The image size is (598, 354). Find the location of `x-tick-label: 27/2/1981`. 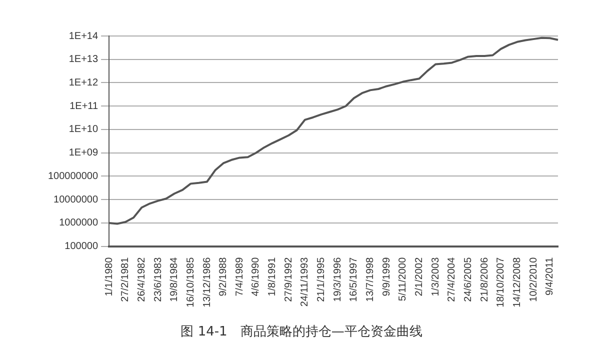

x-tick-label: 27/2/1981 is located at coordinates (126, 279).